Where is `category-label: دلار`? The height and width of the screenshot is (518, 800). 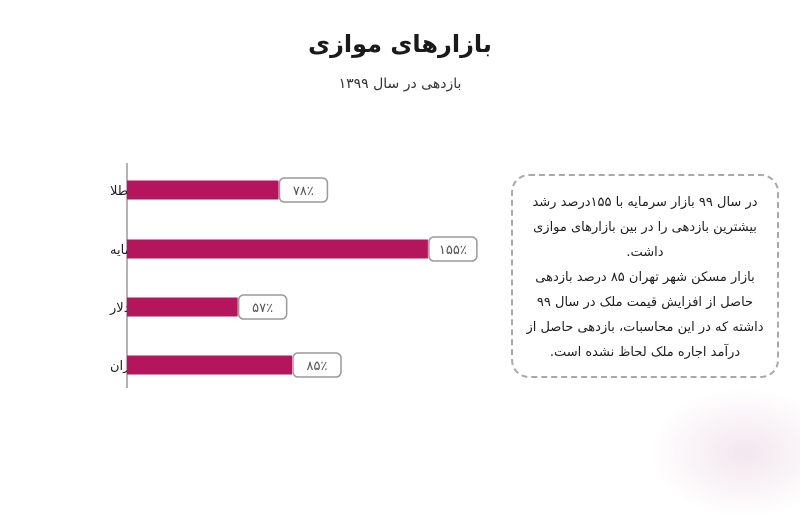 category-label: دلار is located at coordinates (119, 308).